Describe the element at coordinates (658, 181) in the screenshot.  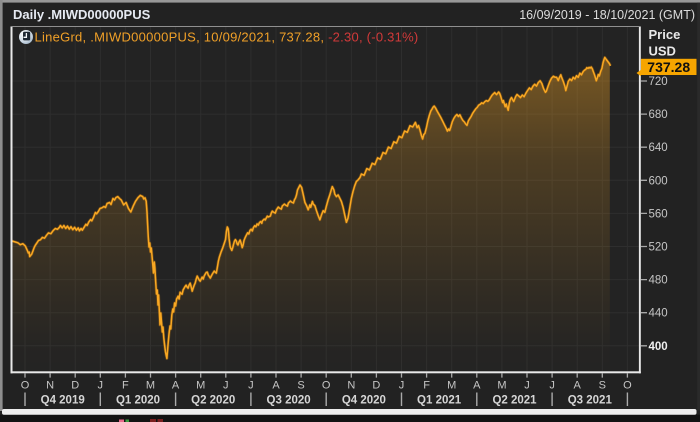
I see `svg-text: 600` at that location.